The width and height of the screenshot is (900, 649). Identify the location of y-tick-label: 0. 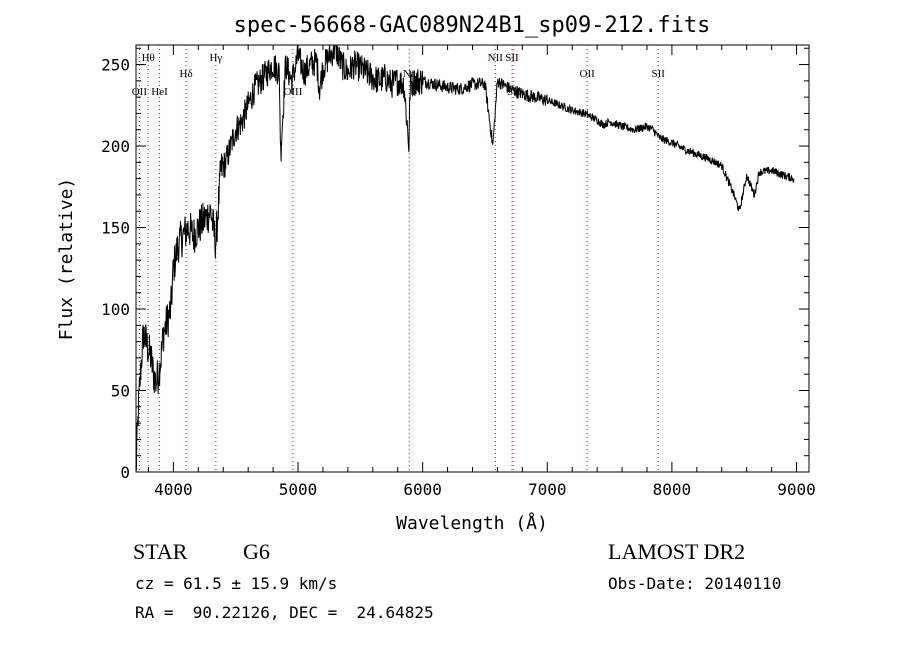
(125, 472).